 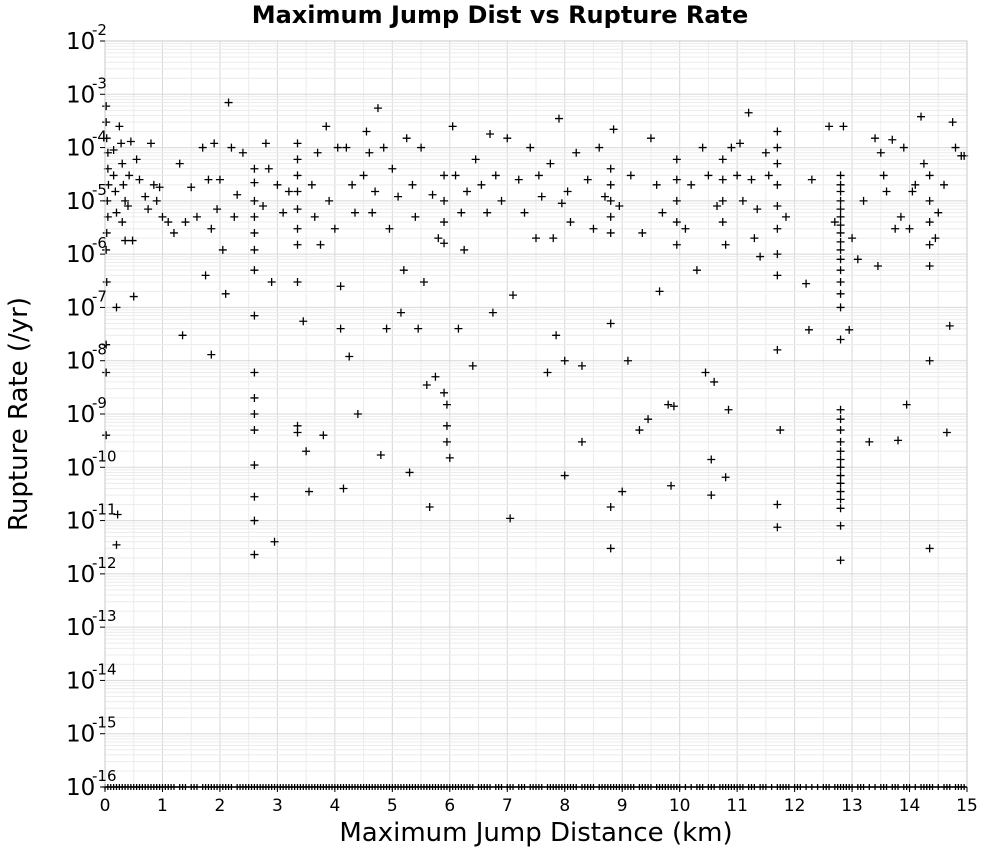 What do you see at coordinates (104, 776) in the screenshot?
I see `y-tick-label-exponent: -16` at bounding box center [104, 776].